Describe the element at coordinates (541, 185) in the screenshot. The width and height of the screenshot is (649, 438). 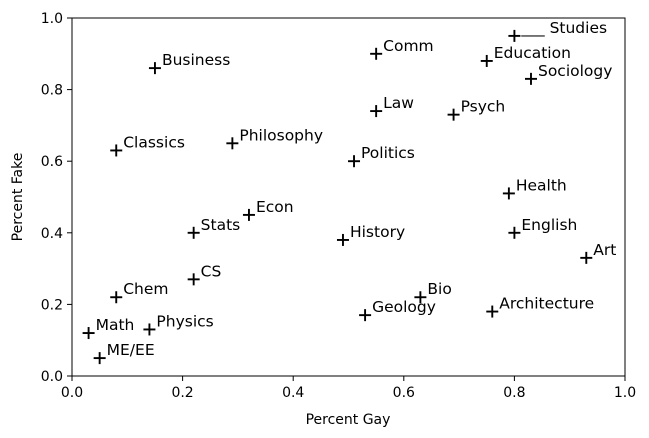
I see `point-label: Health` at that location.